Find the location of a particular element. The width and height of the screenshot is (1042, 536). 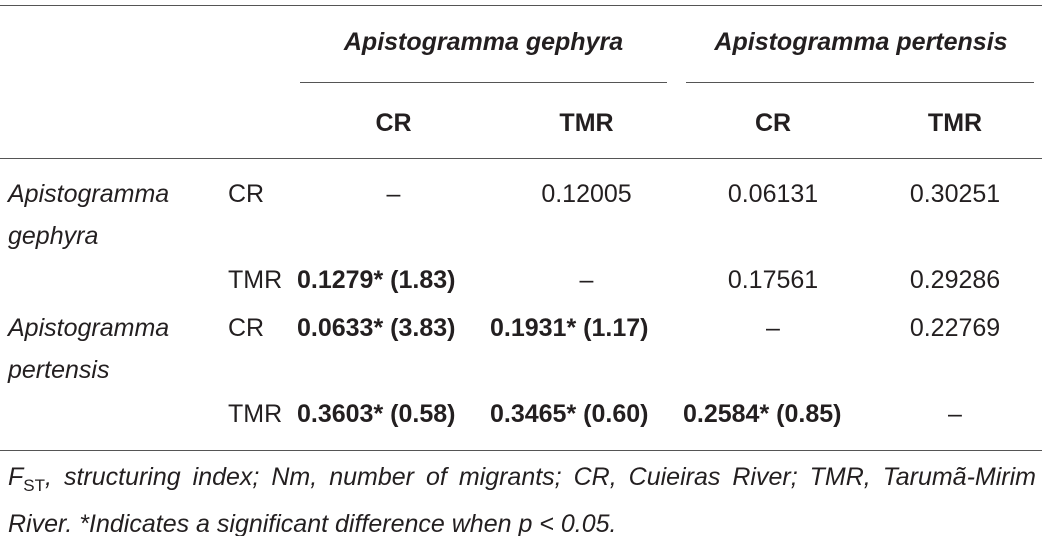

table-cell: 0.29286 is located at coordinates (955, 280).